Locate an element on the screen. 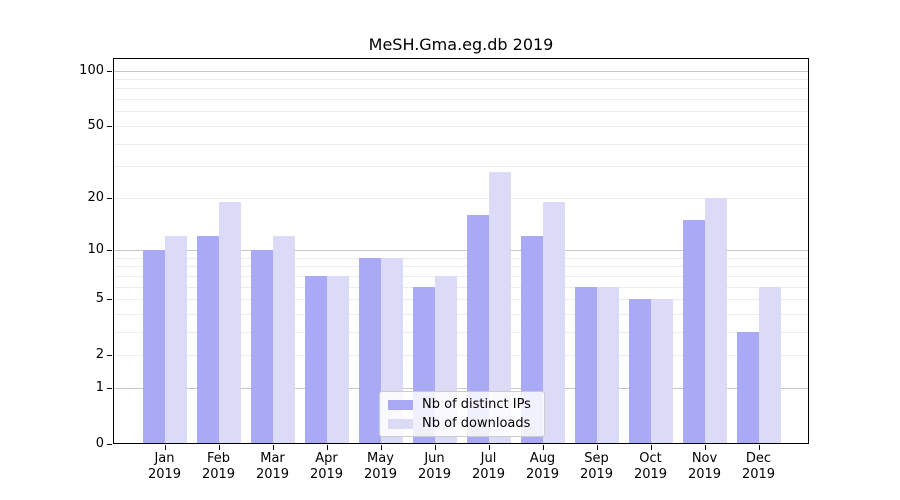 The width and height of the screenshot is (900, 500). x-tick-mark-dec is located at coordinates (759, 447).